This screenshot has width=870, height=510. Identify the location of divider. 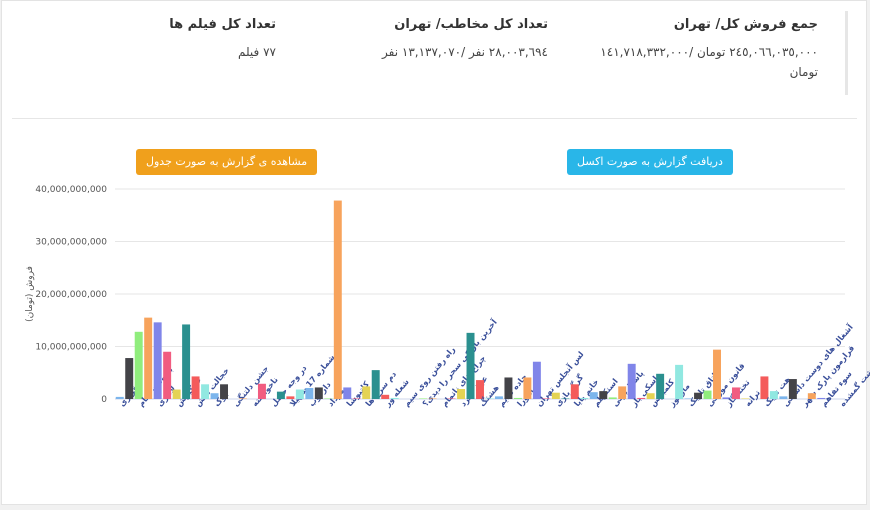
(846, 53).